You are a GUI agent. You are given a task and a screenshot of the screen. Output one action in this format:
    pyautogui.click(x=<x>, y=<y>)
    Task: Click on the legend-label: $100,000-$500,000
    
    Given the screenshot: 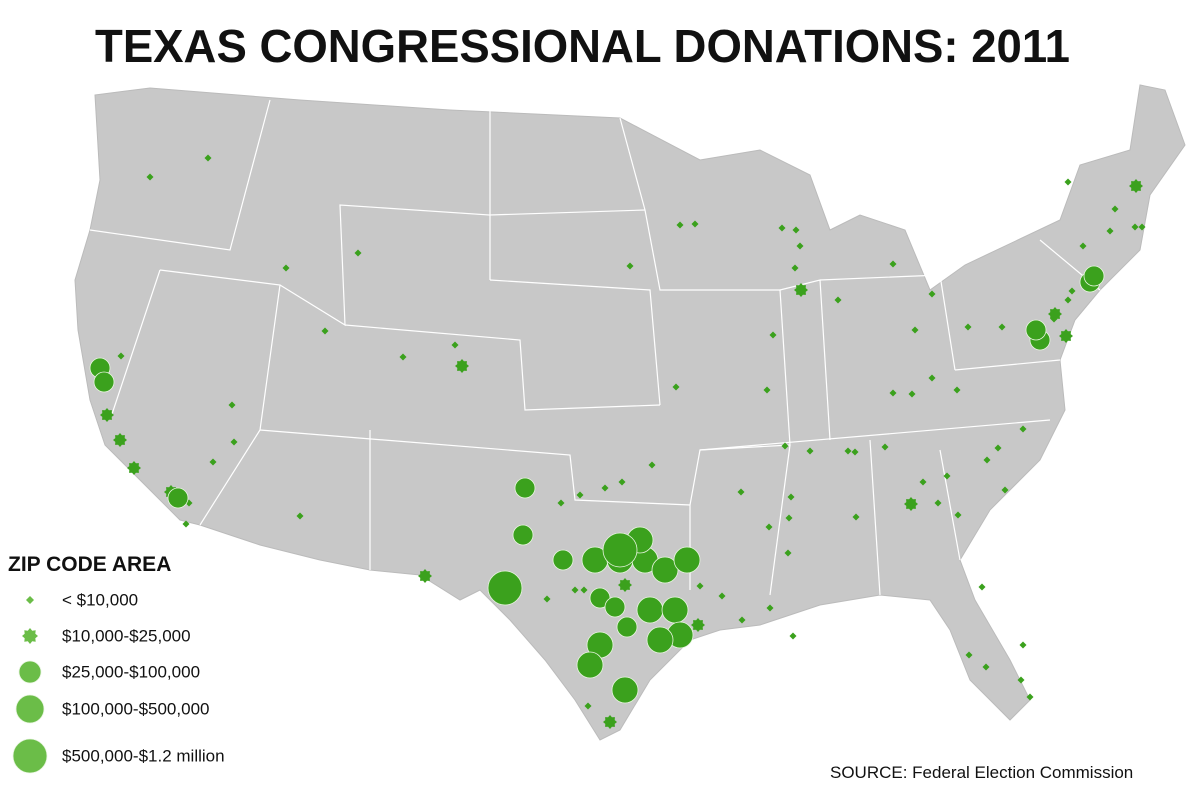 What is the action you would take?
    pyautogui.click(x=135, y=708)
    